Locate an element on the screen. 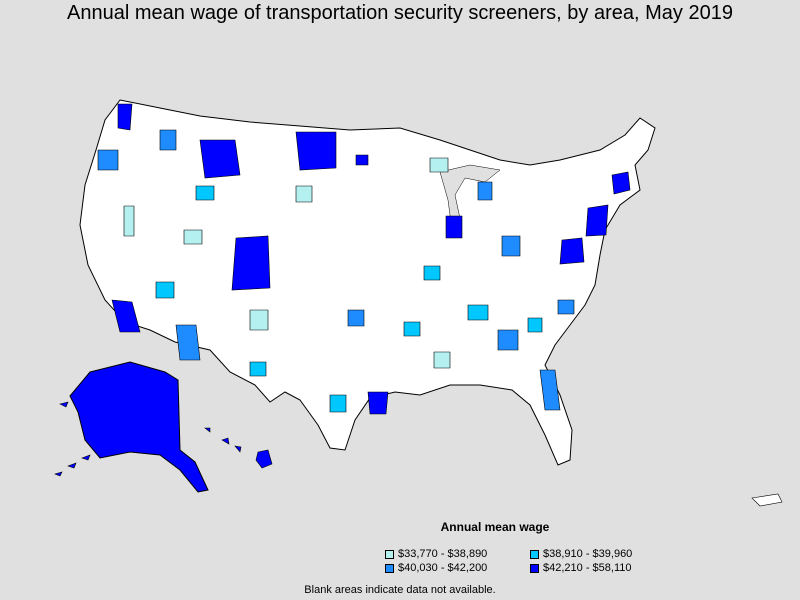  puerto-rico is located at coordinates (767, 500).